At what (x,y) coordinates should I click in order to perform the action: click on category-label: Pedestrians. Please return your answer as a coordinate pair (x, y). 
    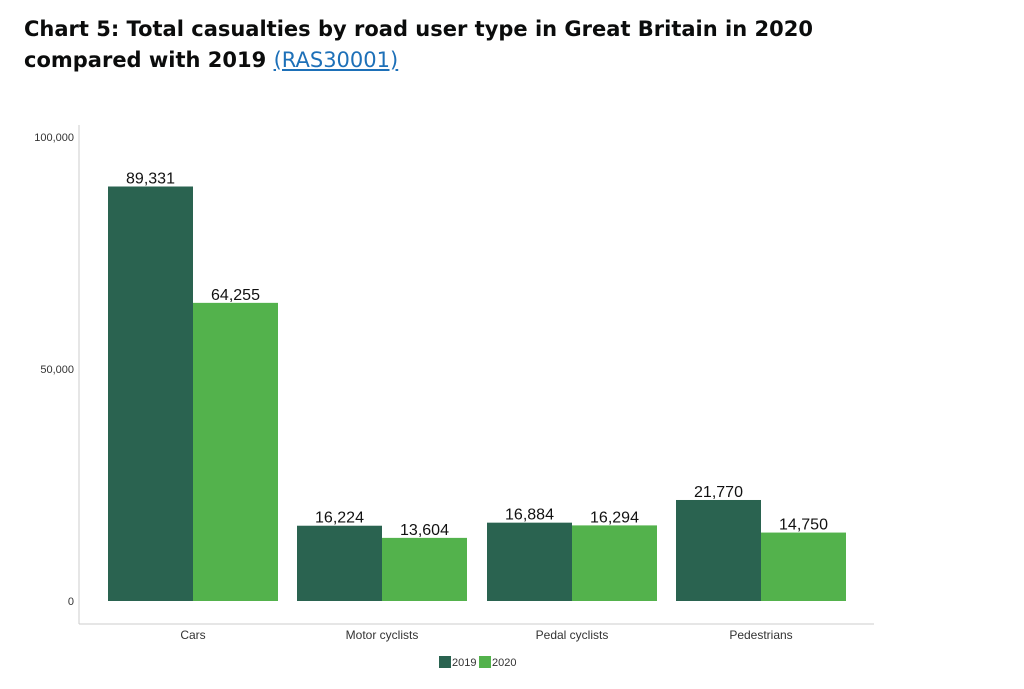
    Looking at the image, I should click on (760, 635).